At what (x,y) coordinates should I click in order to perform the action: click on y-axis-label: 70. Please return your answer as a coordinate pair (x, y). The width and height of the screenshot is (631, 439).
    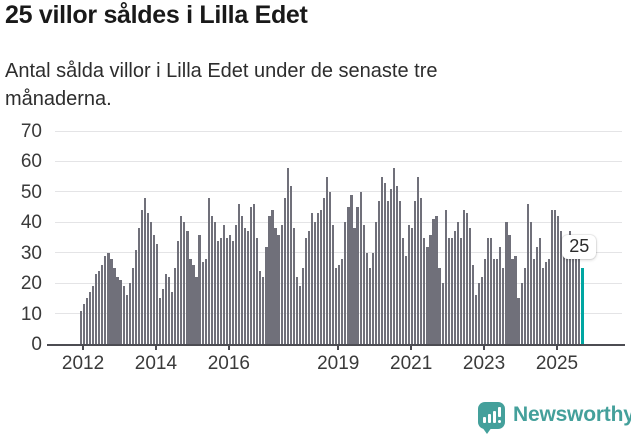
    Looking at the image, I should click on (31, 131).